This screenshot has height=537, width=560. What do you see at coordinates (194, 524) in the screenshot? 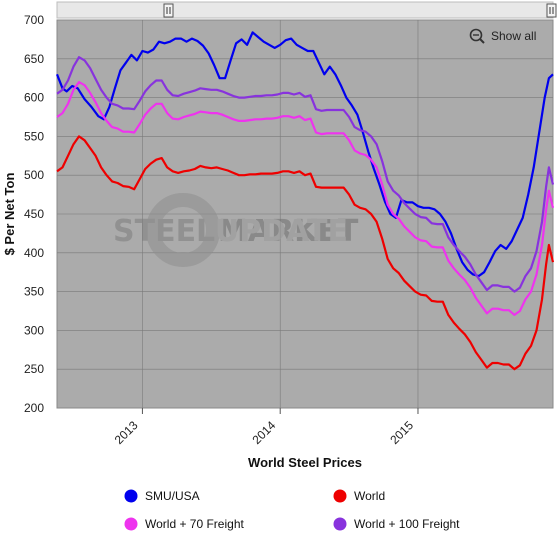
I see `legend-label: World + 70 Freight` at bounding box center [194, 524].